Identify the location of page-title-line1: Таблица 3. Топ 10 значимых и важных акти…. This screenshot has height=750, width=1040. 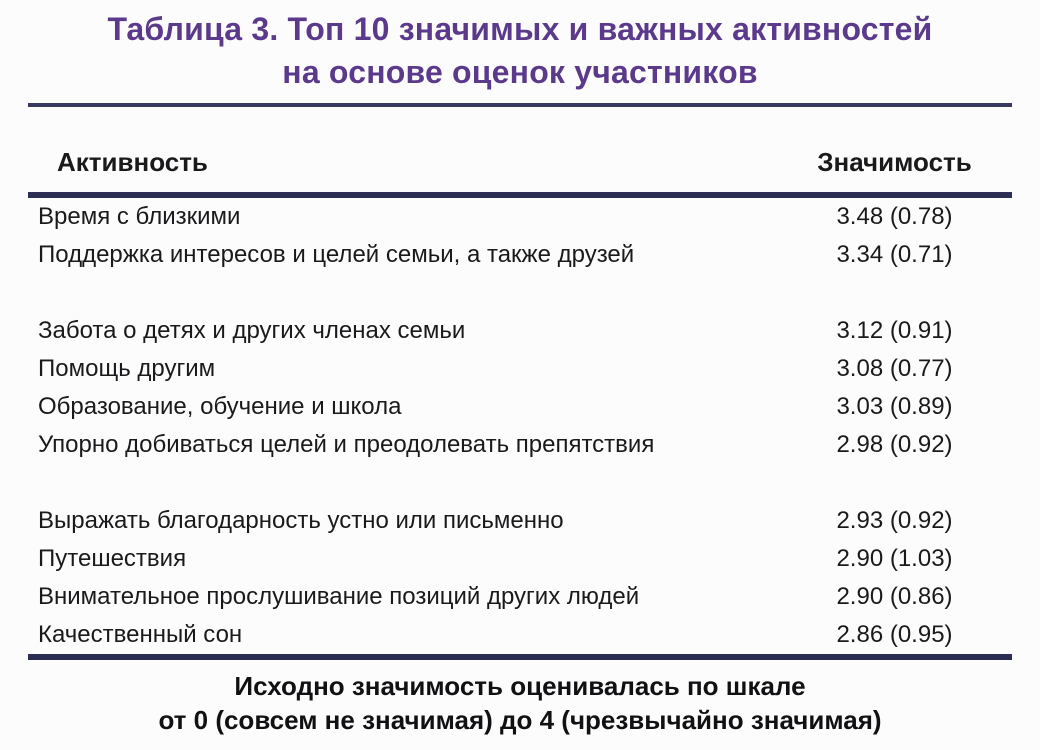
(520, 29).